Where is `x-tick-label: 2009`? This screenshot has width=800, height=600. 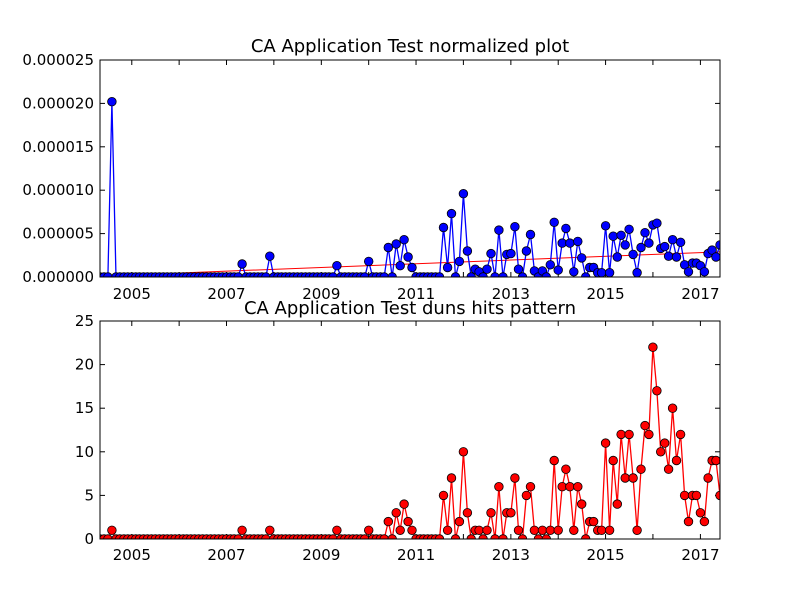
x-tick-label: 2009 is located at coordinates (321, 294).